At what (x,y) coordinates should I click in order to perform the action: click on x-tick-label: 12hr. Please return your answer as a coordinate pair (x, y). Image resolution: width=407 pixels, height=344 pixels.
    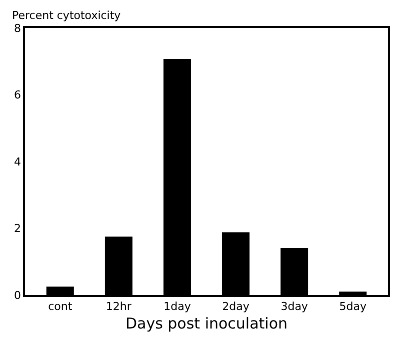
    Looking at the image, I should click on (119, 306).